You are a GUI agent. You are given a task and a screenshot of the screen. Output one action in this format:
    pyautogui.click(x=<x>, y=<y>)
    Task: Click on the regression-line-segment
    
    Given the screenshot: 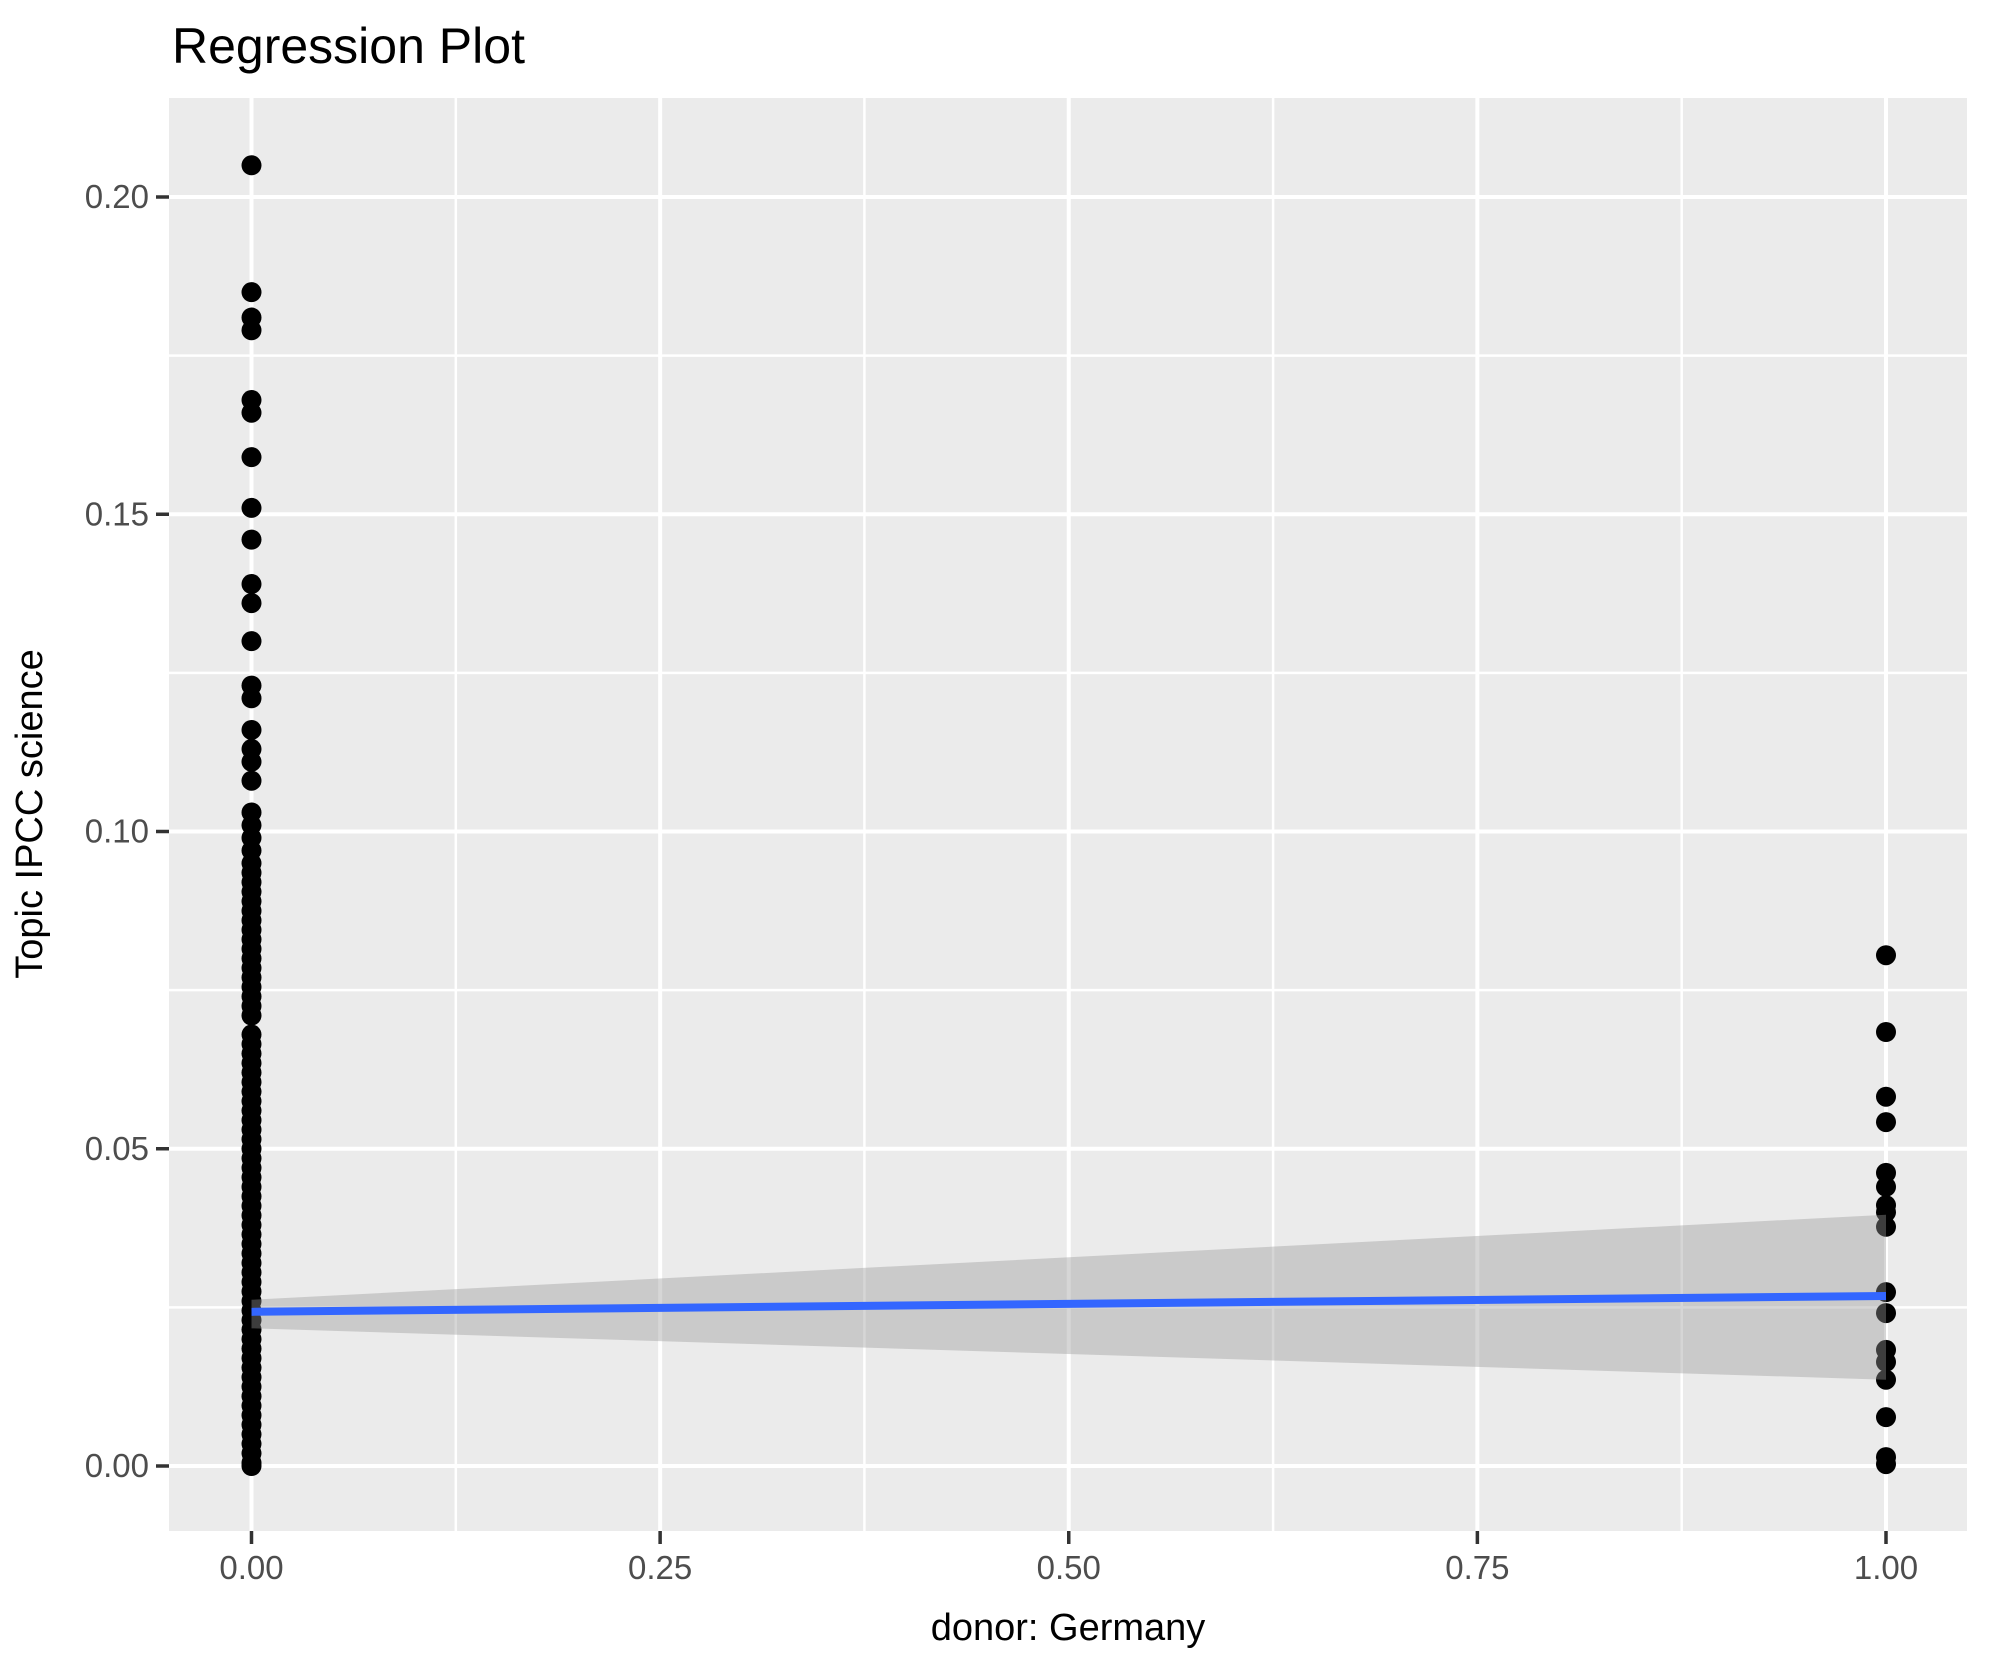 What is the action you would take?
    pyautogui.click(x=1069, y=1303)
    